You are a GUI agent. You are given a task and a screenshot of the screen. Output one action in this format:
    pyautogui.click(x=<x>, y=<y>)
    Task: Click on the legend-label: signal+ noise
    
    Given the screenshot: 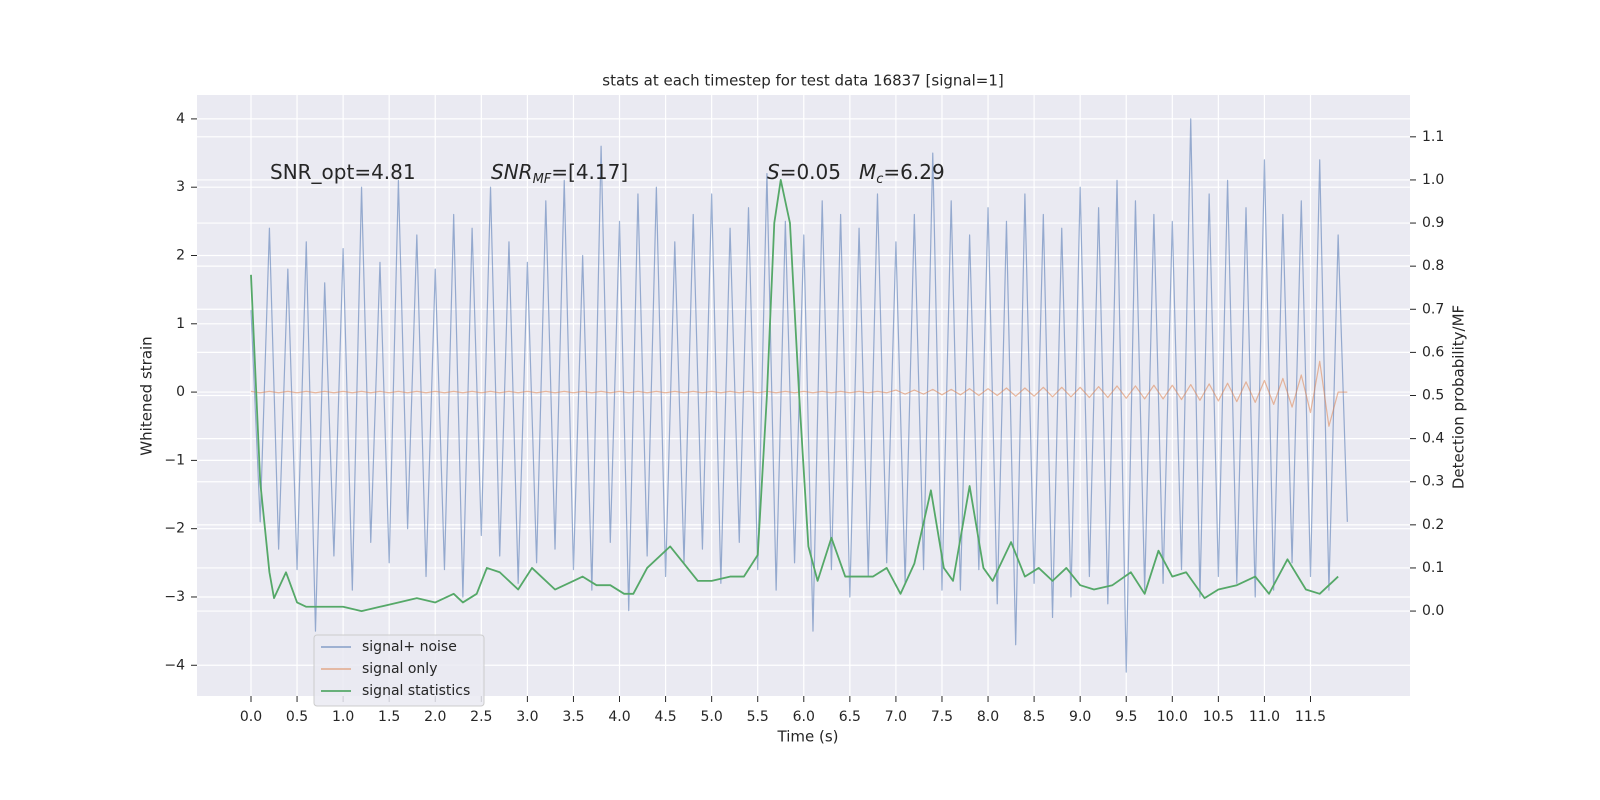 What is the action you would take?
    pyautogui.click(x=409, y=647)
    